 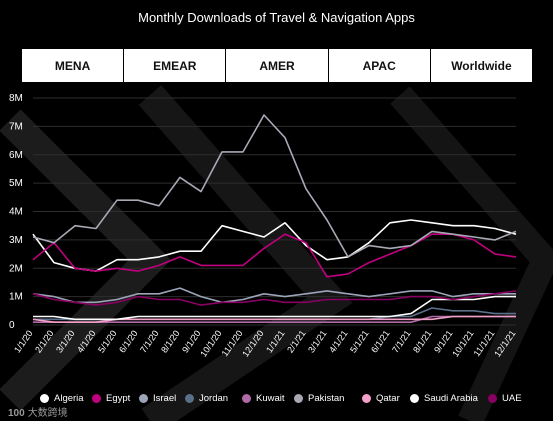 What do you see at coordinates (149, 341) in the screenshot?
I see `x-tick-label: 7/1/20` at bounding box center [149, 341].